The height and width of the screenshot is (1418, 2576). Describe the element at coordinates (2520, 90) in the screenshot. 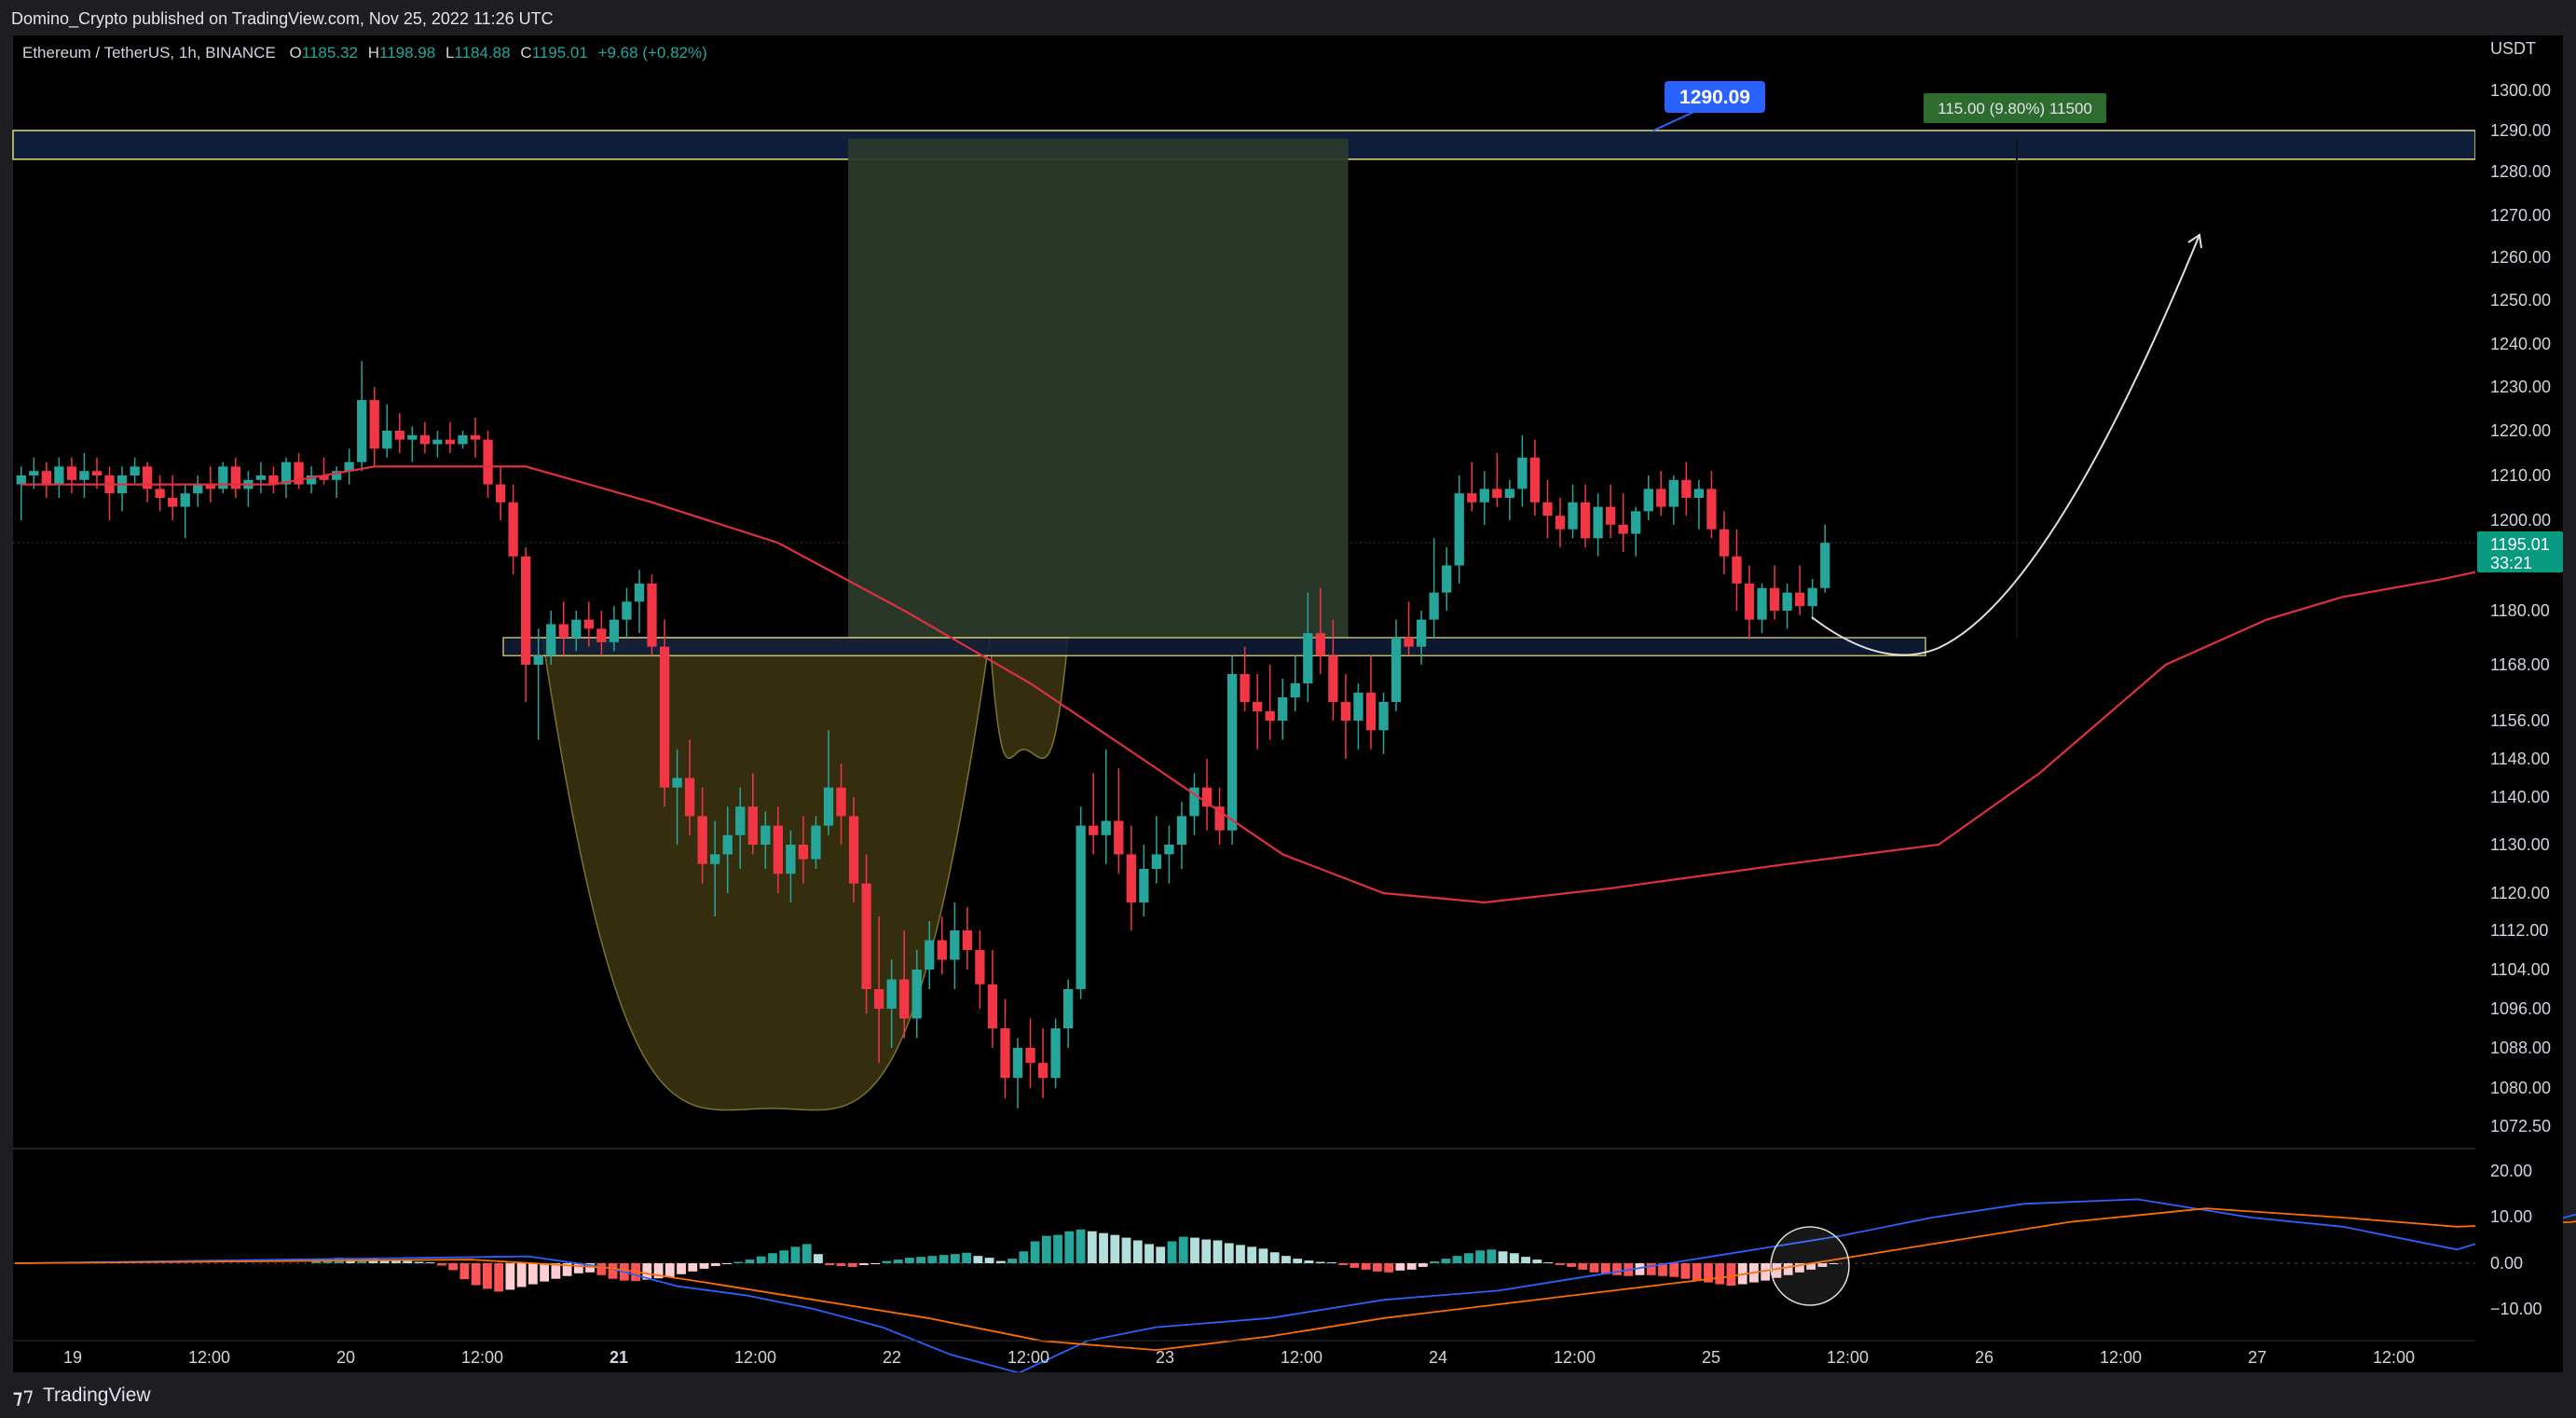

I see `price-tick-label: 1300.00` at that location.